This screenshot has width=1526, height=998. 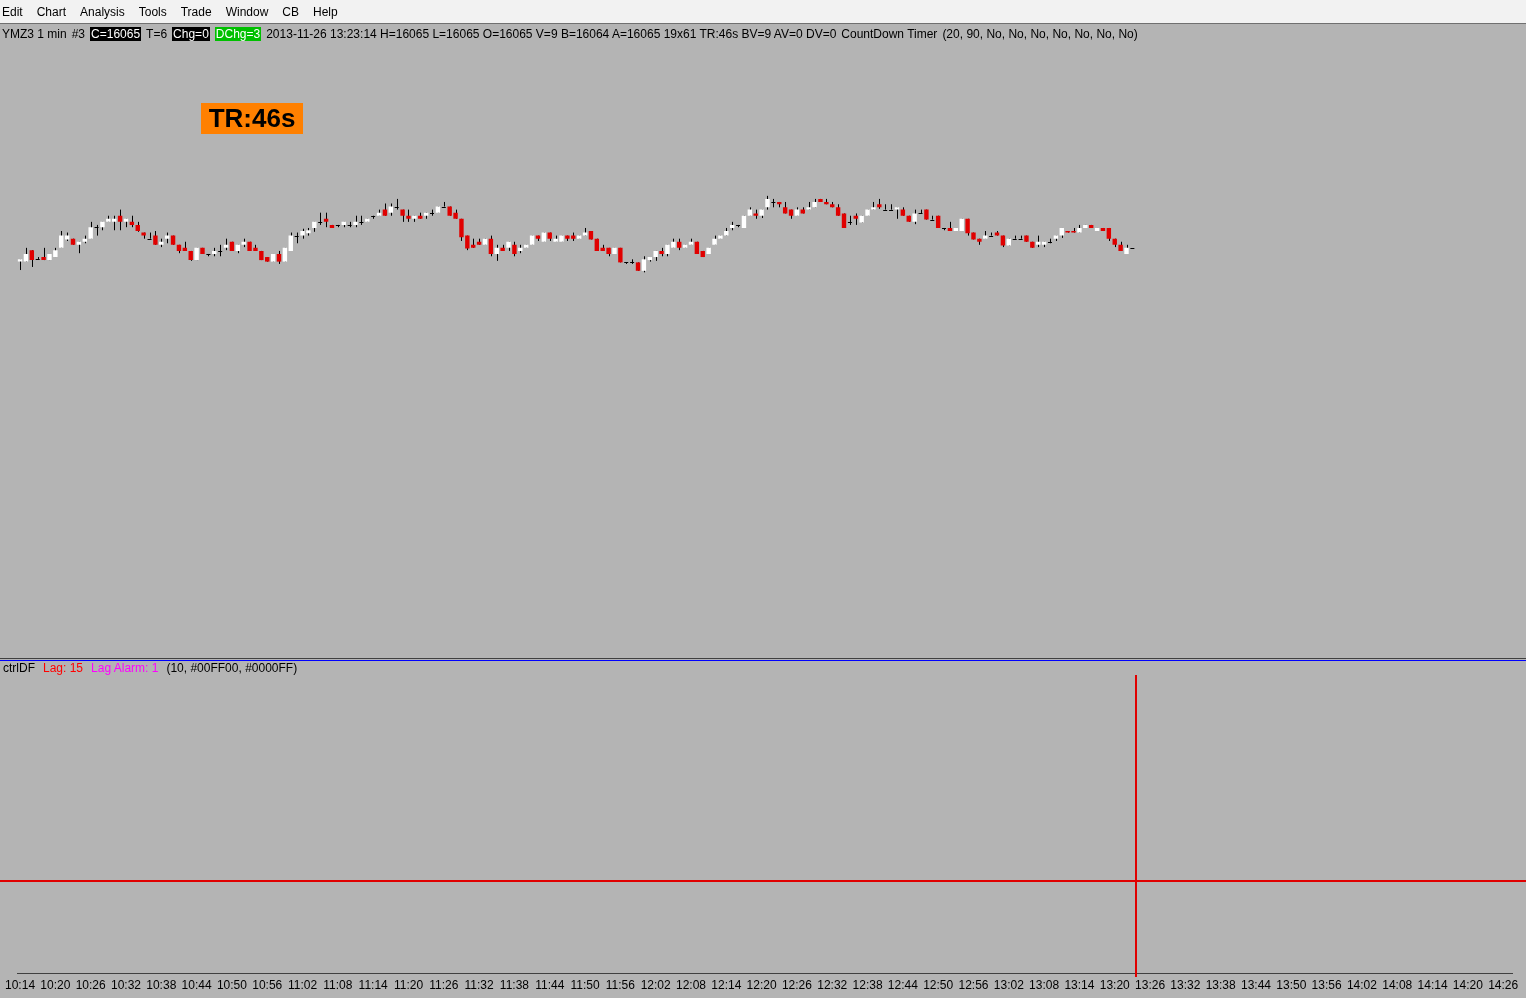 What do you see at coordinates (116, 34) in the screenshot?
I see `text: C=16065` at bounding box center [116, 34].